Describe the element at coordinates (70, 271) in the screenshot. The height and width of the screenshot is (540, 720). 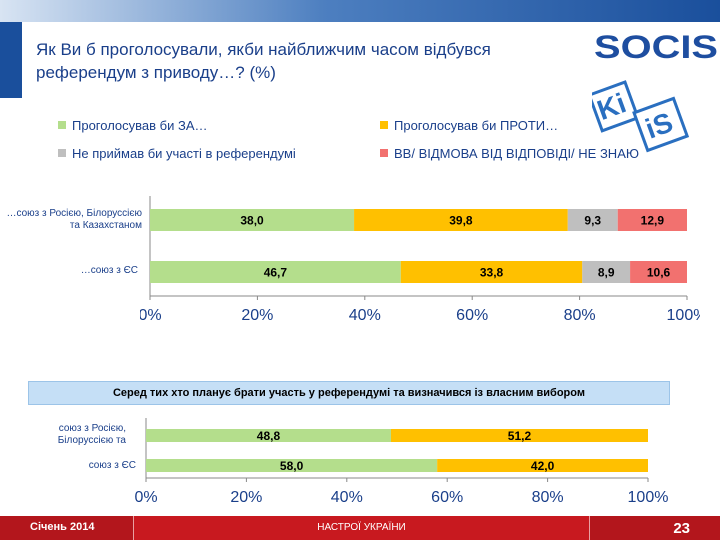
I see `chart1-category-label-eu: …союз з ЄС` at that location.